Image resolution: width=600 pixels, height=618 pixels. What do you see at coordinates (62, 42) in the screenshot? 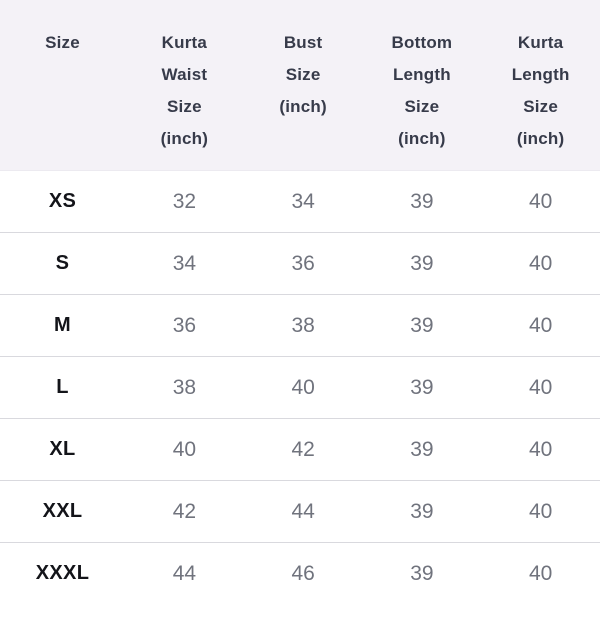
I see `column-header-label: Size` at bounding box center [62, 42].